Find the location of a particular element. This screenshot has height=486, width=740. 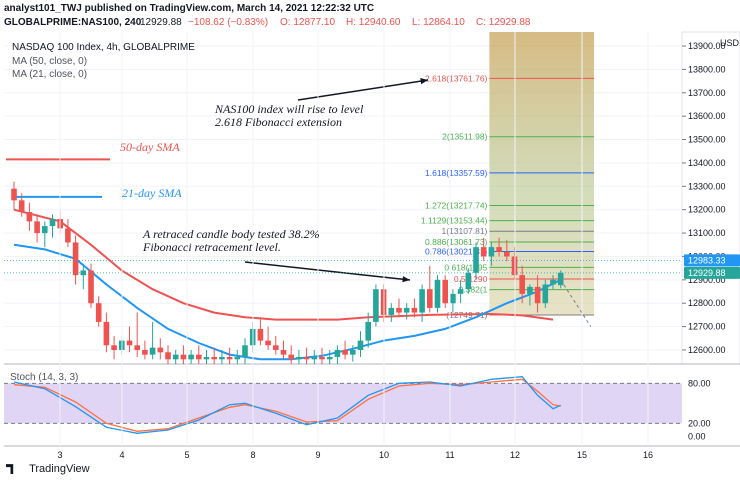

price-tick-label: 13500.00 is located at coordinates (707, 140).